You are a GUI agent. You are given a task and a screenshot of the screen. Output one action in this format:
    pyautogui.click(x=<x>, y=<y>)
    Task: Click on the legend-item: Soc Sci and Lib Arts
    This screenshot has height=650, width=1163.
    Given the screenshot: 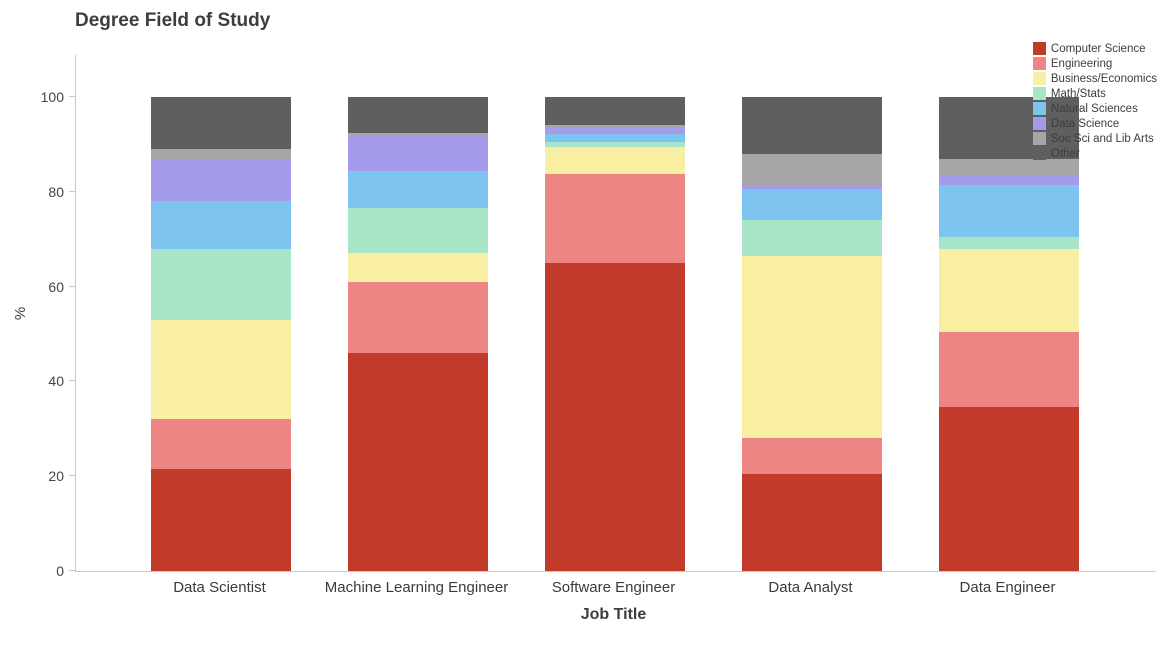 What is the action you would take?
    pyautogui.click(x=1094, y=138)
    